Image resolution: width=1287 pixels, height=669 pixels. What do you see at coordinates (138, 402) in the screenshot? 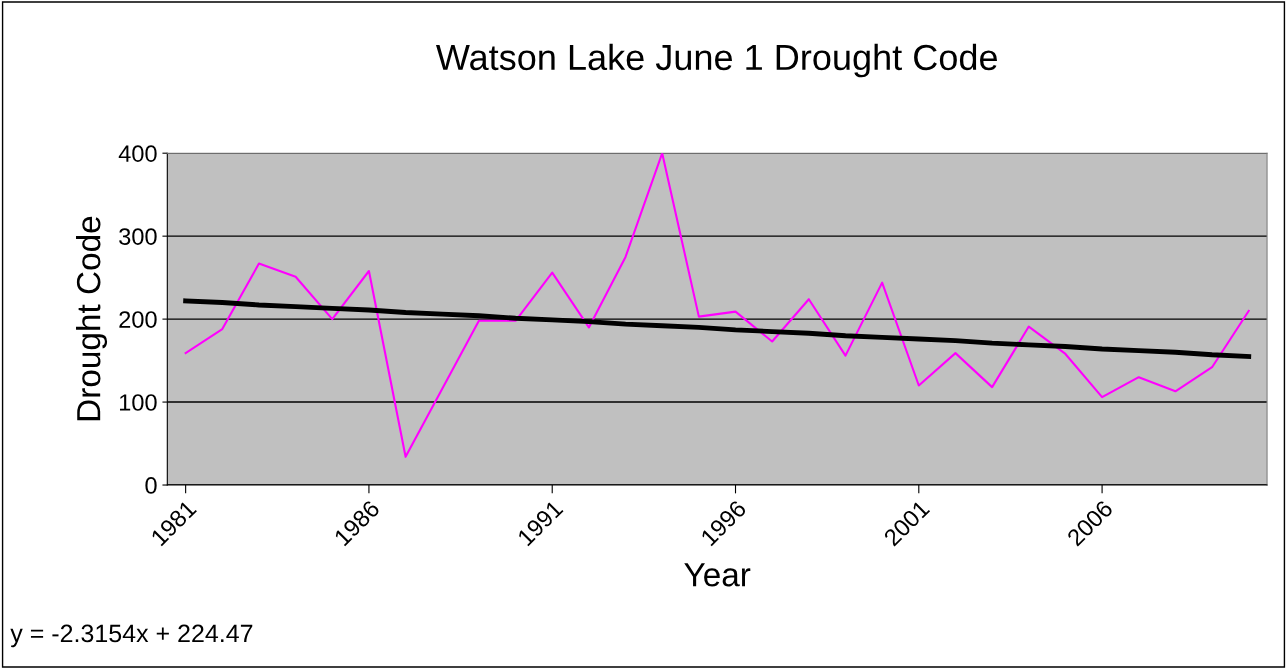
I see `y-tick-label: 100` at bounding box center [138, 402].